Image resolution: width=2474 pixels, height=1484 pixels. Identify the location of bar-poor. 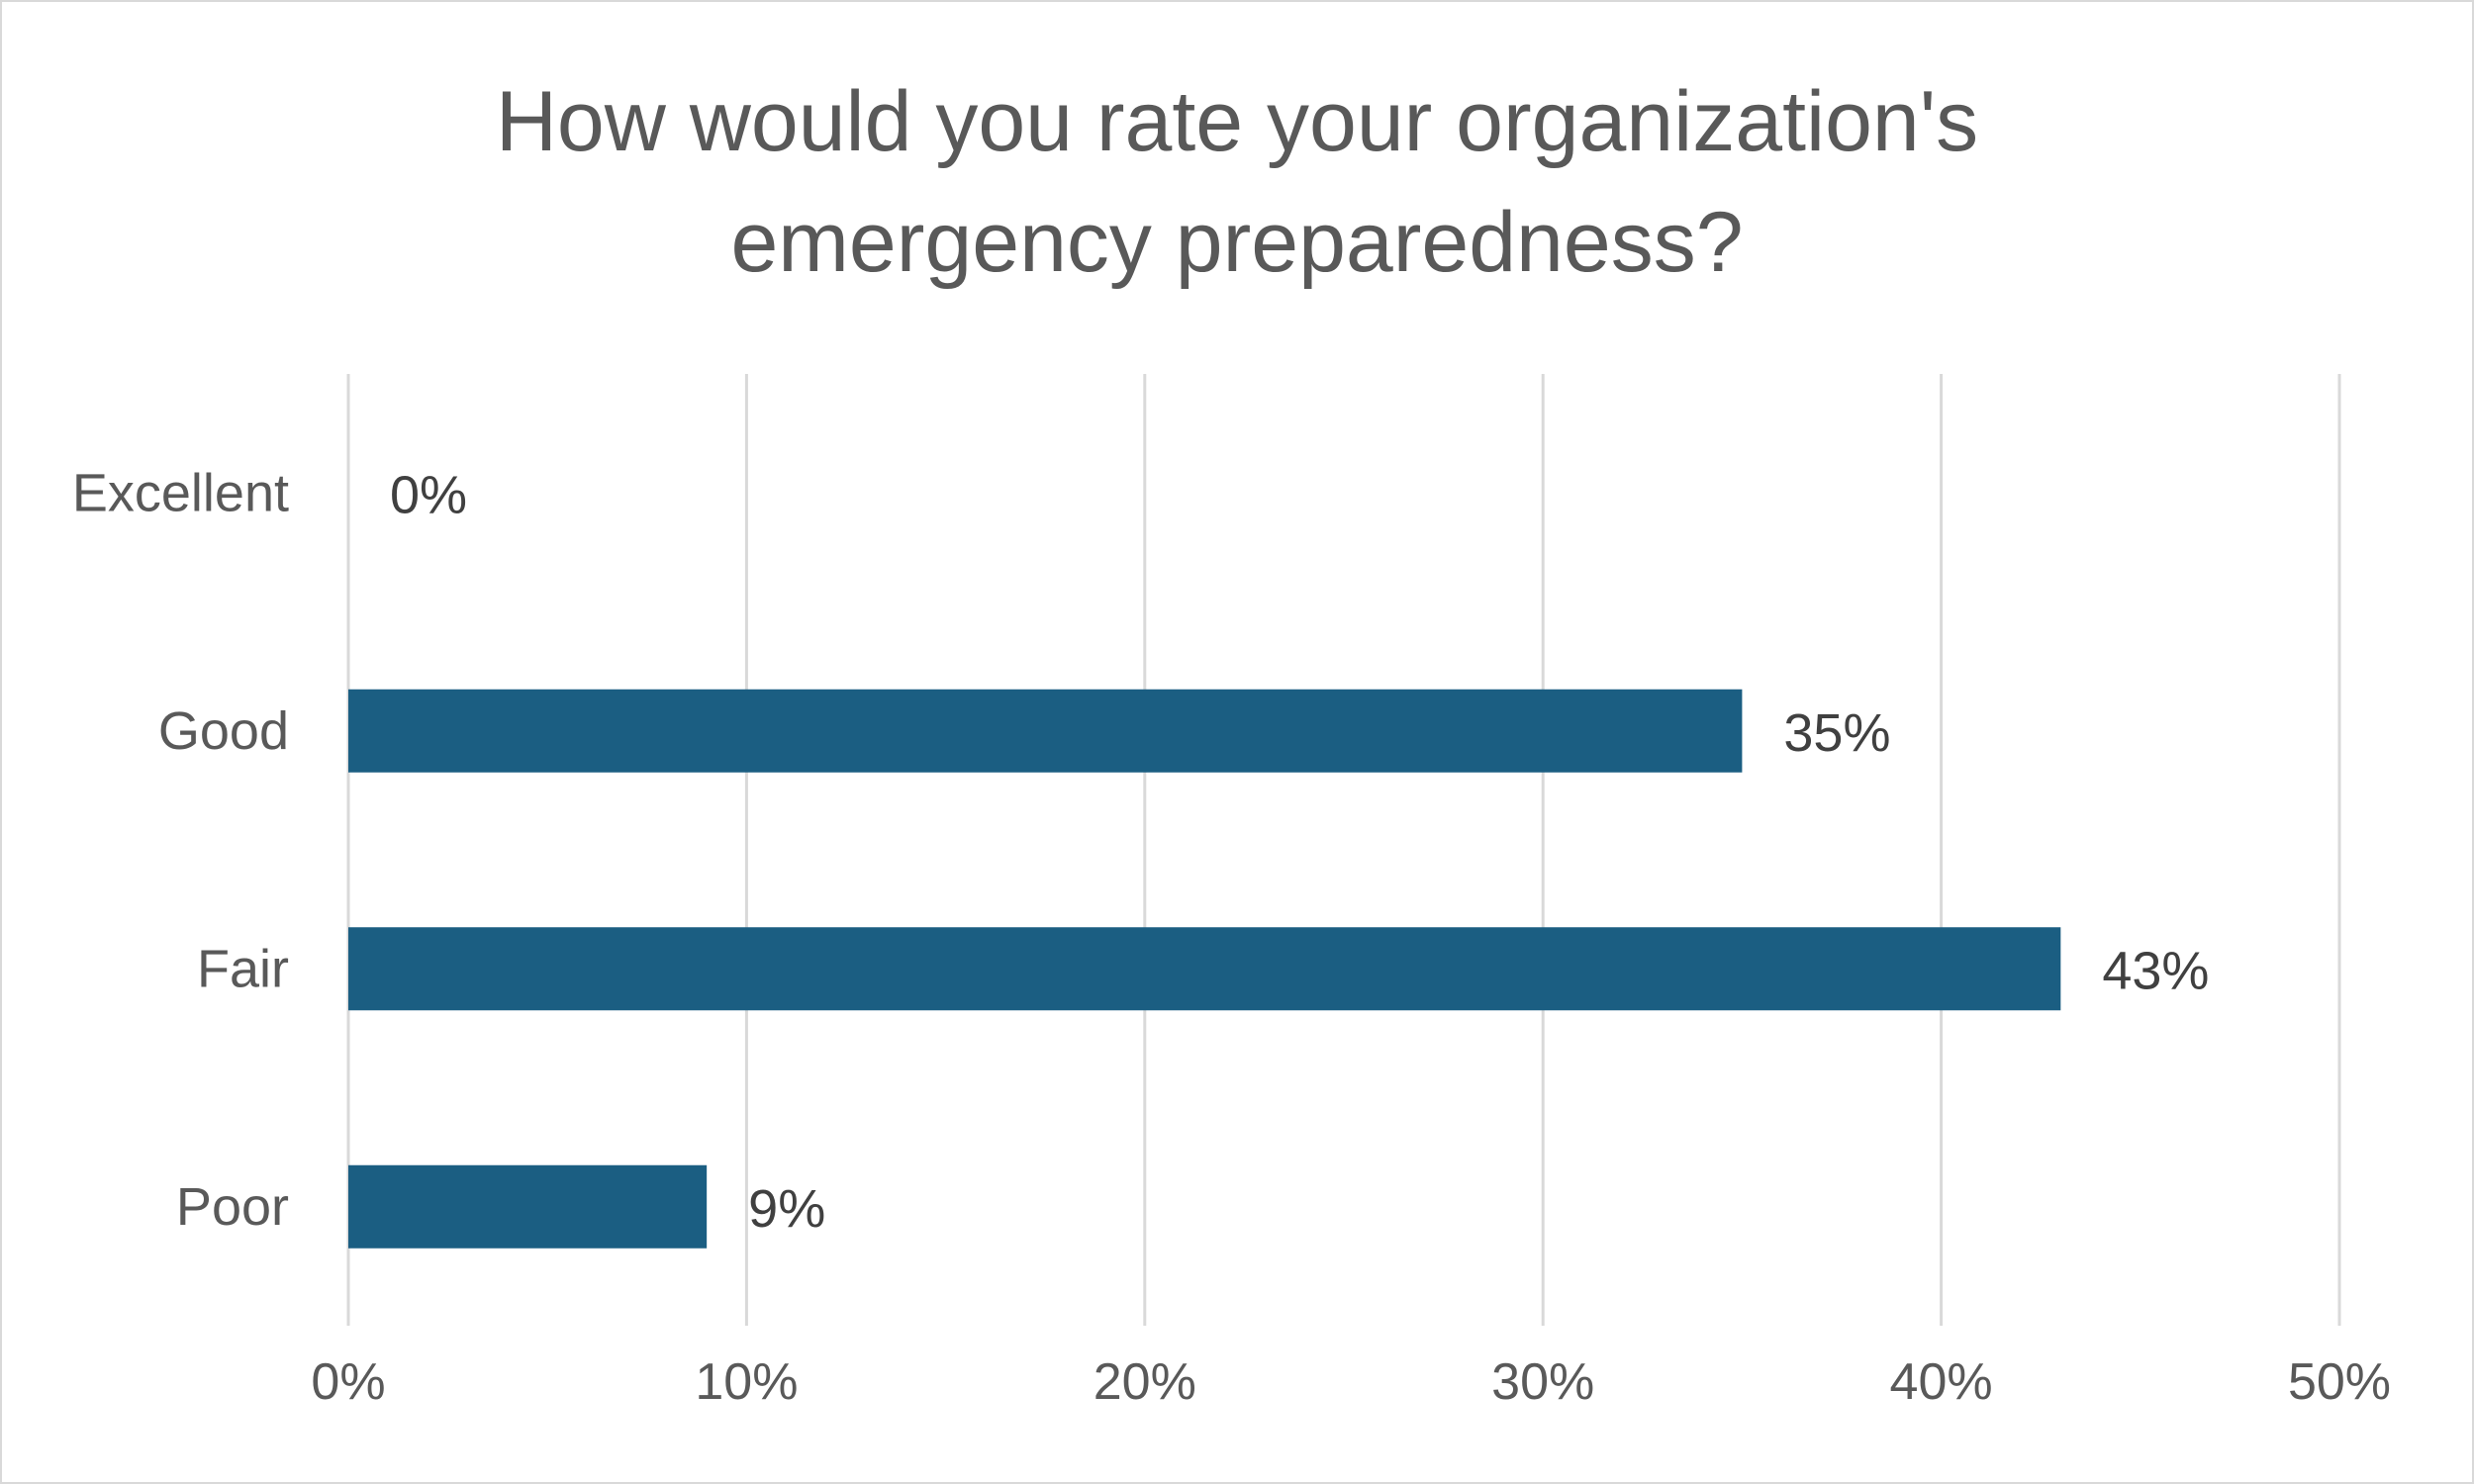
(528, 1206).